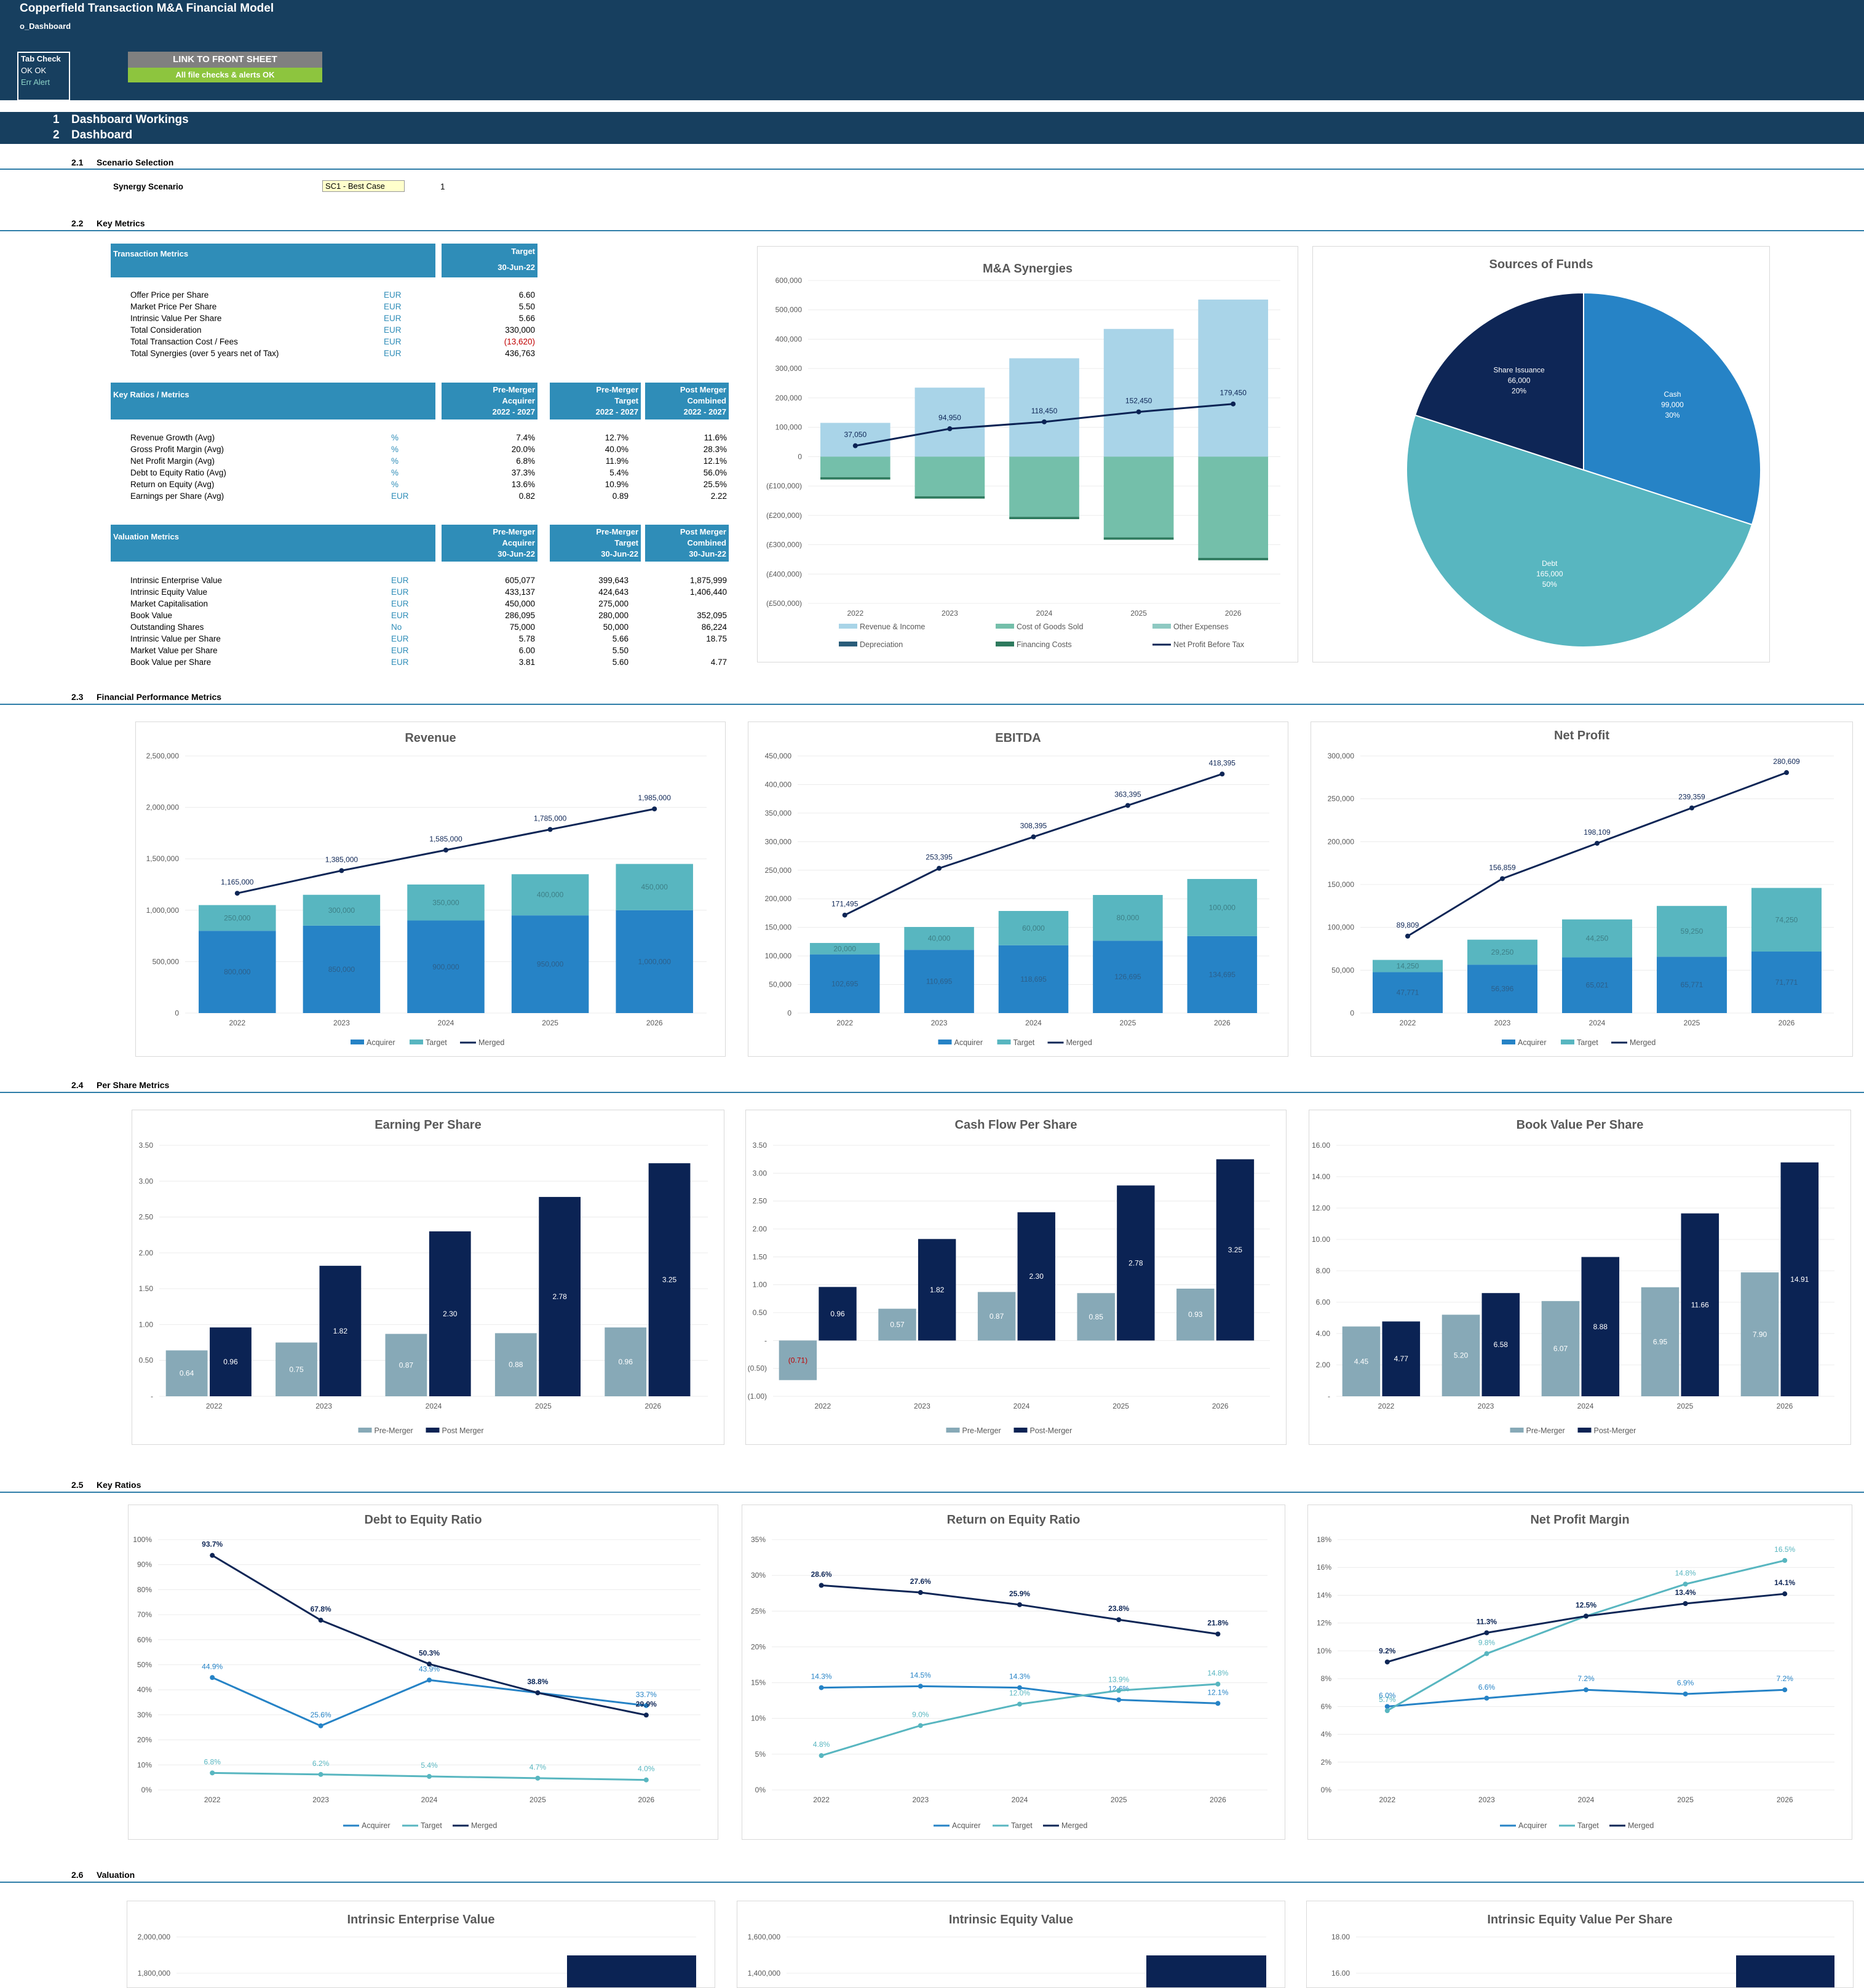 Image resolution: width=1864 pixels, height=1988 pixels. I want to click on pie-slice-cash, so click(1672, 409).